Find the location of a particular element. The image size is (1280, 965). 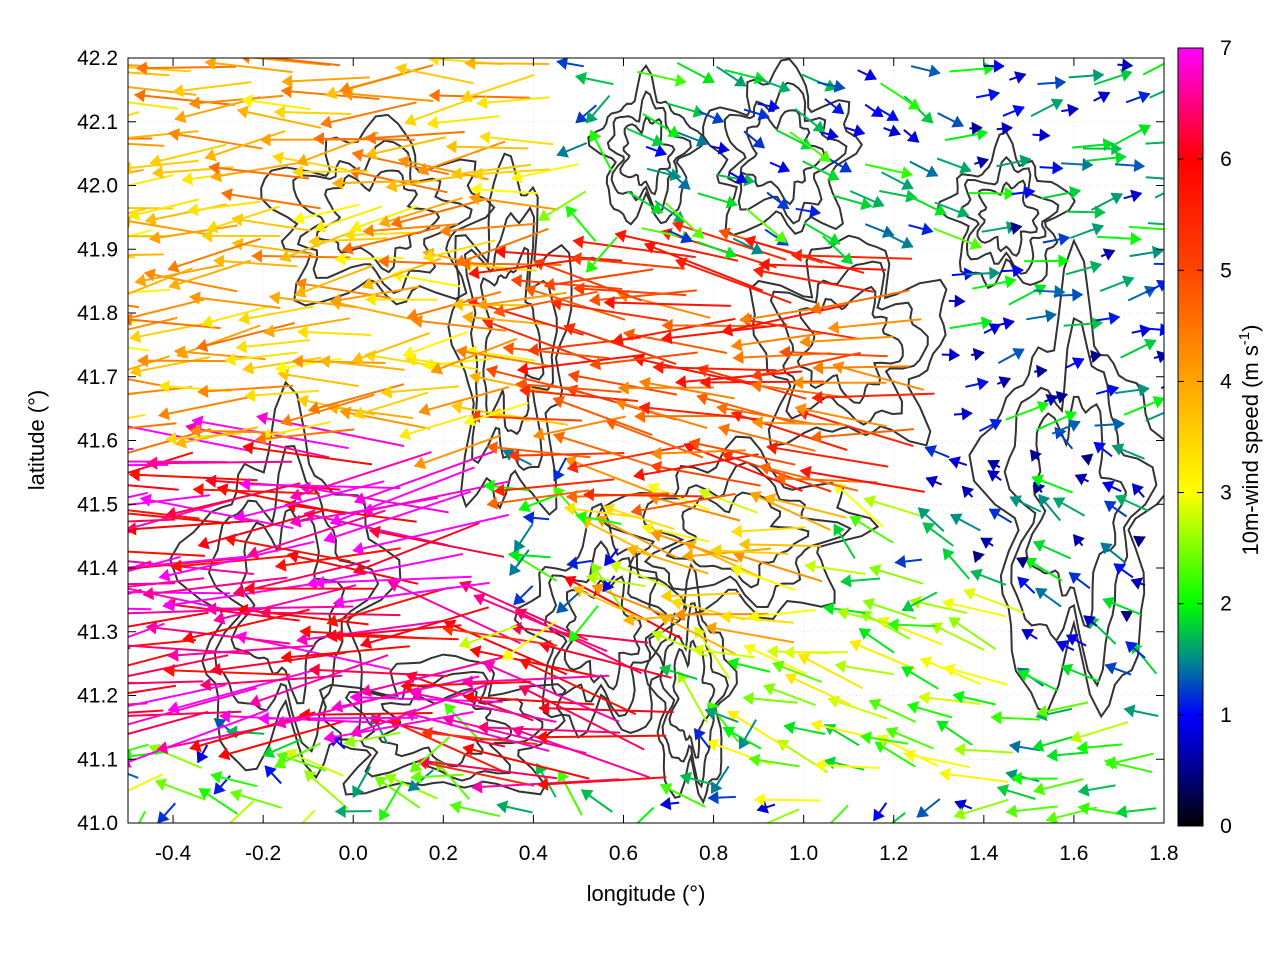

y-tick-label: 41.9 is located at coordinates (97, 249).